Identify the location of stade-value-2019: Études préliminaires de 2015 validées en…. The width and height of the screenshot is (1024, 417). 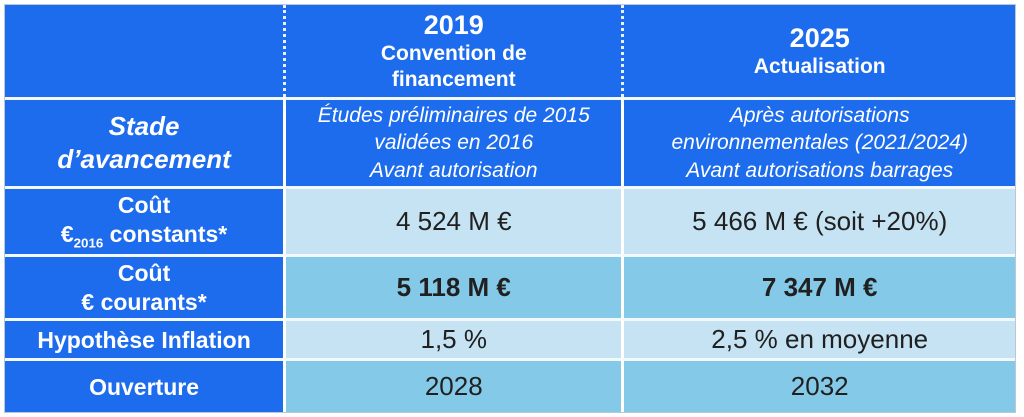
(452, 141).